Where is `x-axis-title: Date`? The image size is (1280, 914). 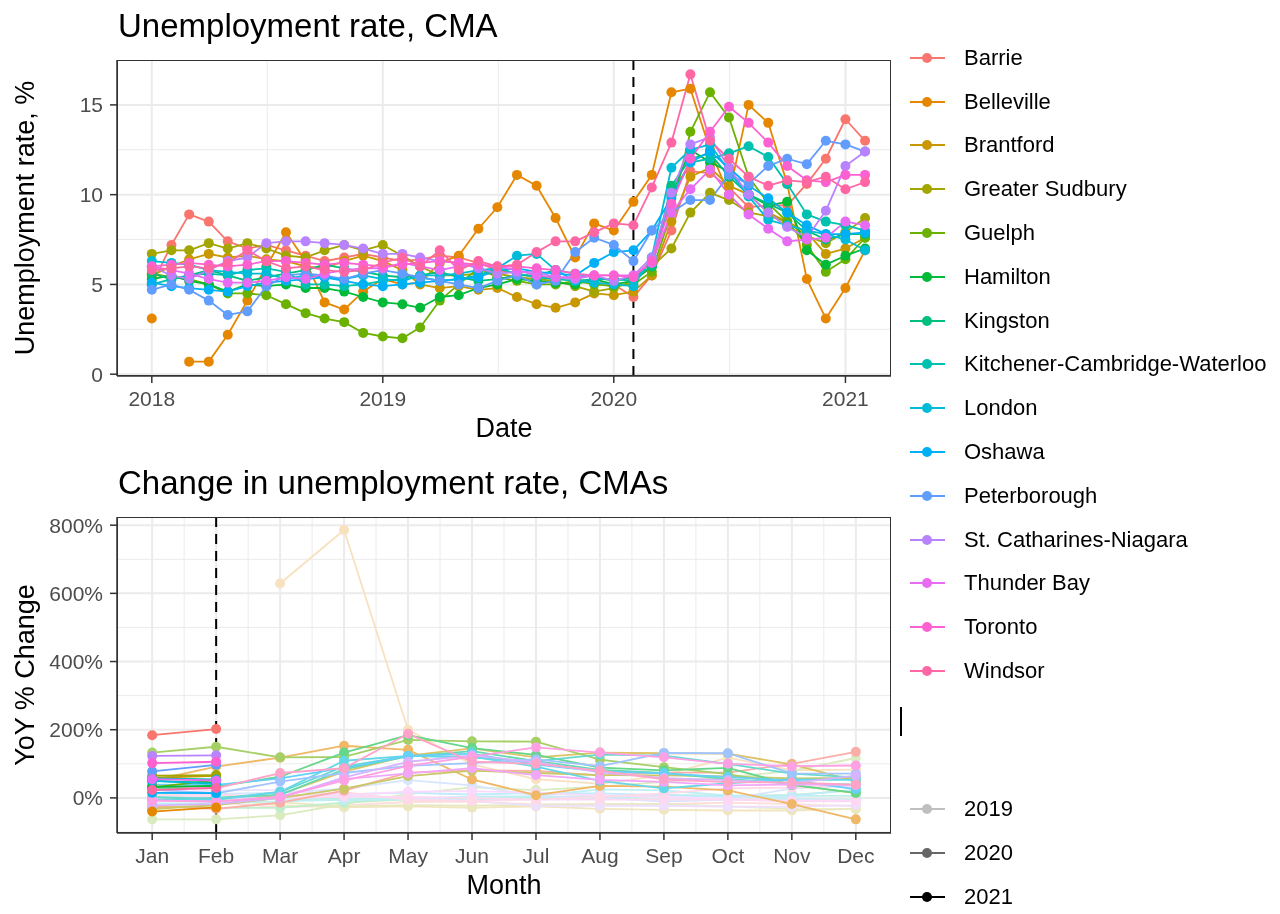
x-axis-title: Date is located at coordinates (504, 428).